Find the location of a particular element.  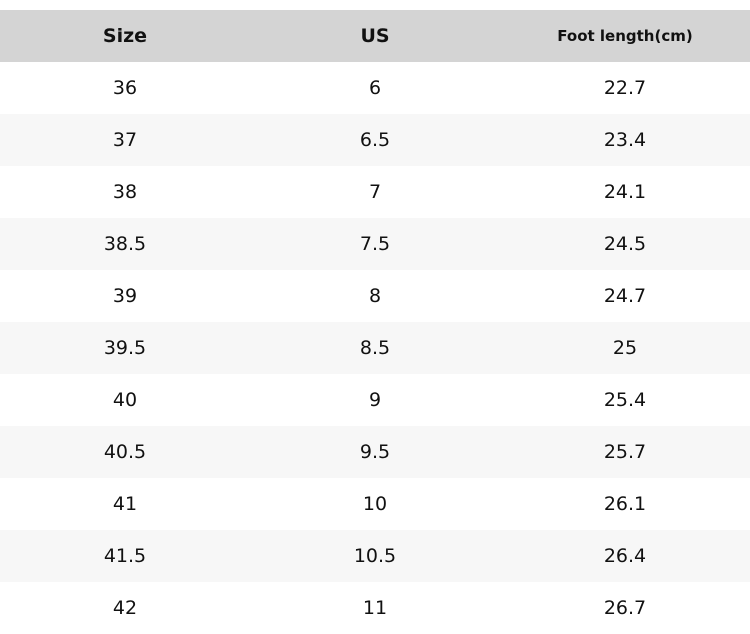

table-cell: 23.4 is located at coordinates (625, 140).